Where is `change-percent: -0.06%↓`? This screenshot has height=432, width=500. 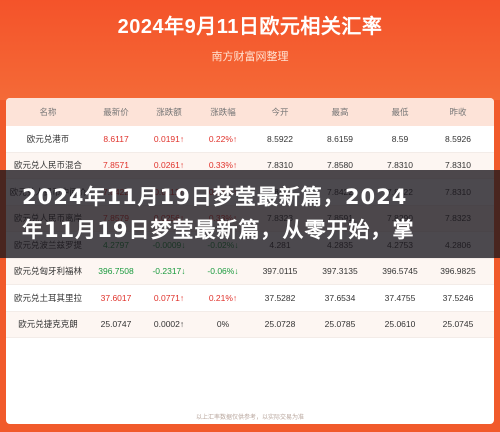 change-percent: -0.06%↓ is located at coordinates (223, 271).